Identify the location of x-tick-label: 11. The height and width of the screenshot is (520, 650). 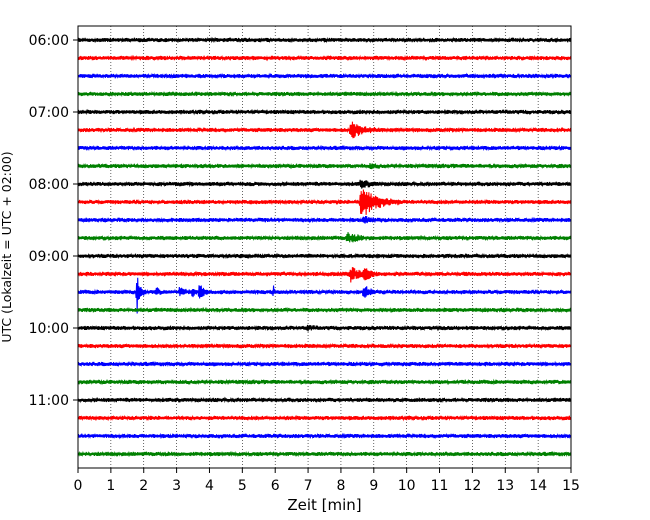
(440, 486).